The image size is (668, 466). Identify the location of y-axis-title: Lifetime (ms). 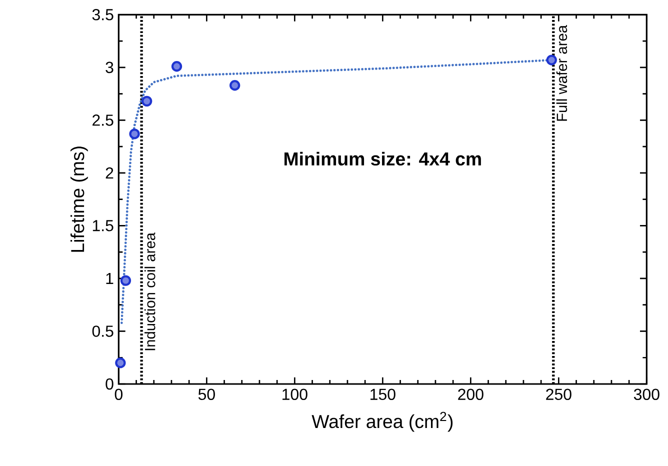
(79, 199).